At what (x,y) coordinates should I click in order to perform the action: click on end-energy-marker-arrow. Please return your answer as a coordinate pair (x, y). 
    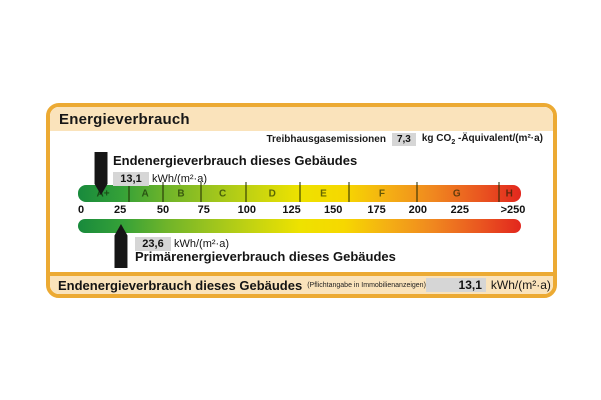
    Looking at the image, I should click on (101, 173).